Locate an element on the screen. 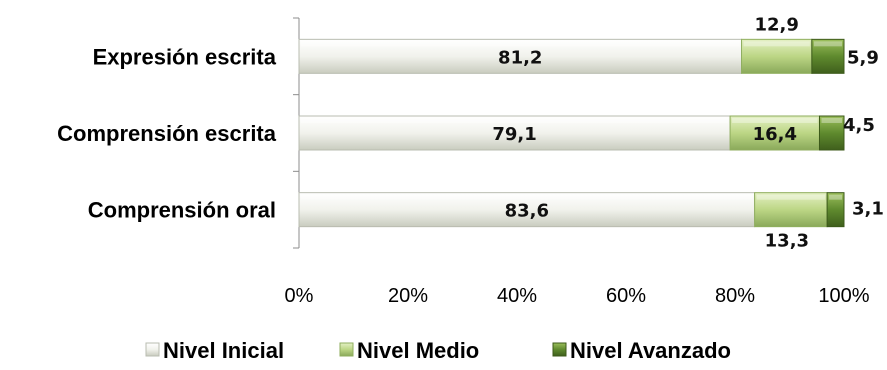  legend-label: Nivel Inicial is located at coordinates (223, 350).